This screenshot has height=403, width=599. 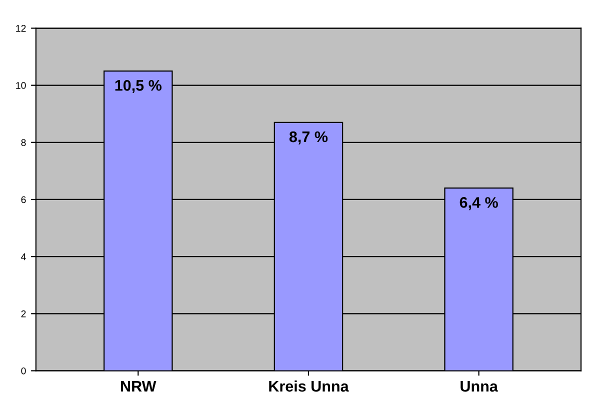 I want to click on y-tick-label: 10, so click(x=21, y=85).